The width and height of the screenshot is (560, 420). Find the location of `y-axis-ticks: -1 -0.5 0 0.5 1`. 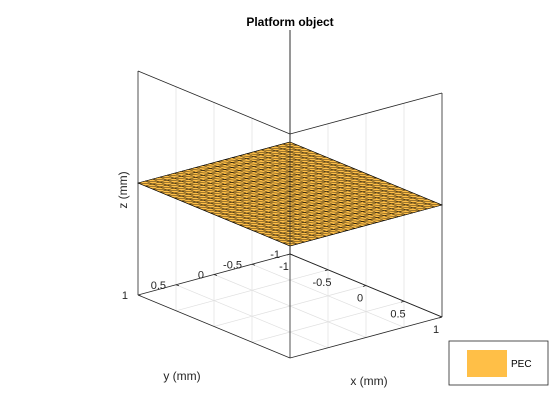

y-axis-ticks: -1 -0.5 0 0.5 1 is located at coordinates (208, 275).